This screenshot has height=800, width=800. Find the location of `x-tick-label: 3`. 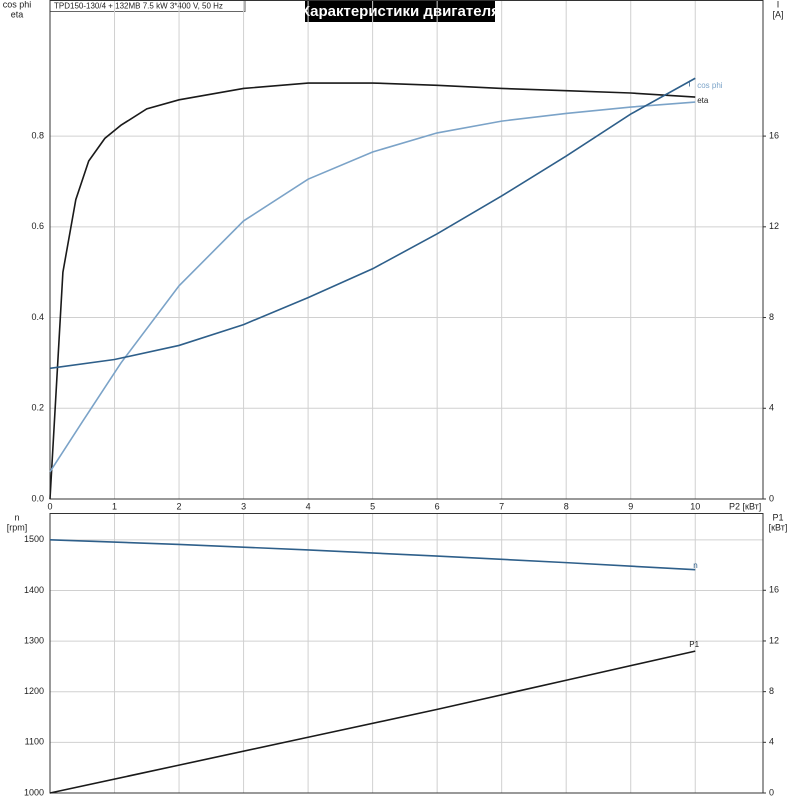

x-tick-label: 3 is located at coordinates (243, 506).